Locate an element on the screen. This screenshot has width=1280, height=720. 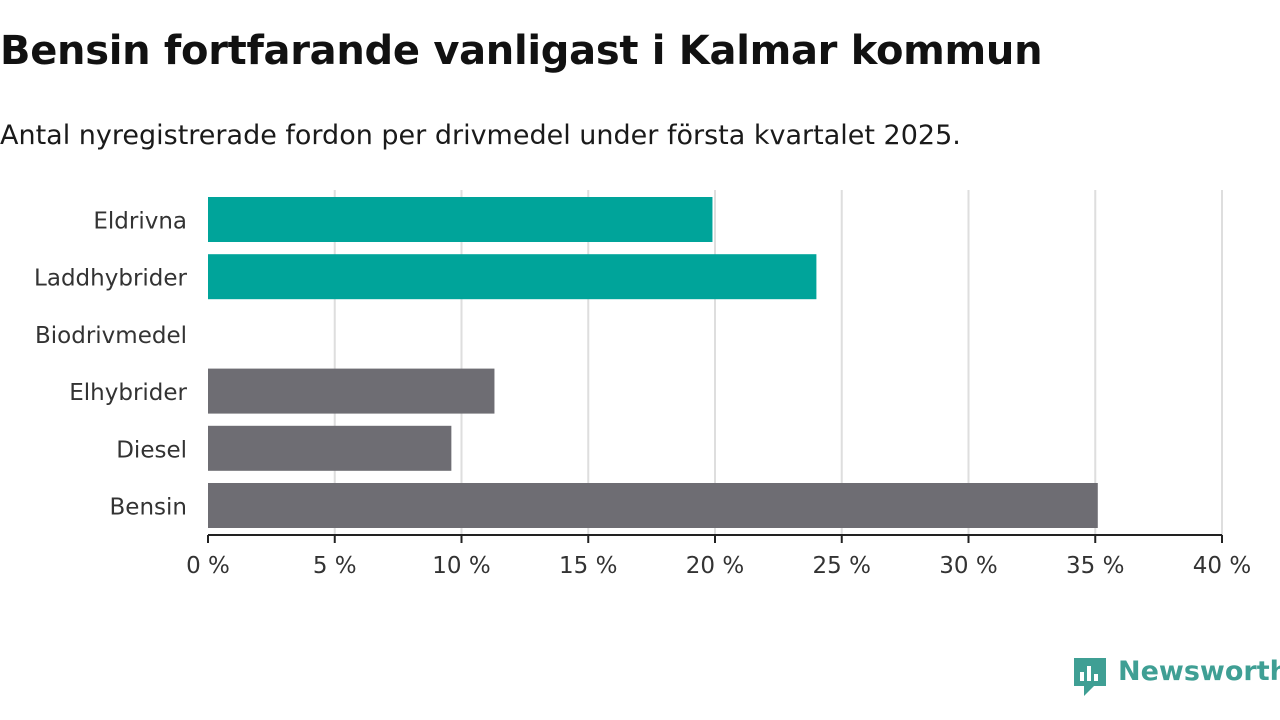
x-tick-label: 10 % is located at coordinates (461, 566).